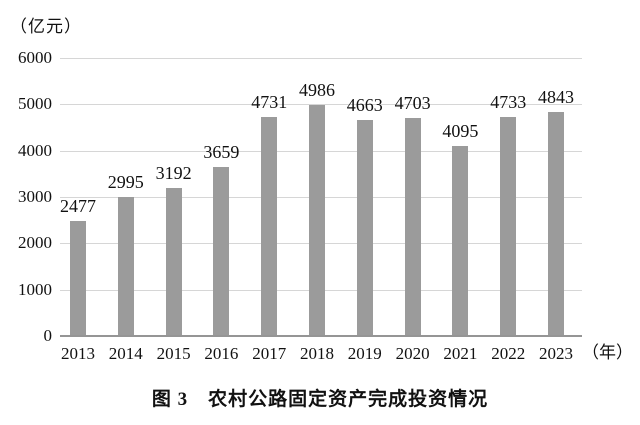  Describe the element at coordinates (317, 220) in the screenshot. I see `bar-2018` at that location.